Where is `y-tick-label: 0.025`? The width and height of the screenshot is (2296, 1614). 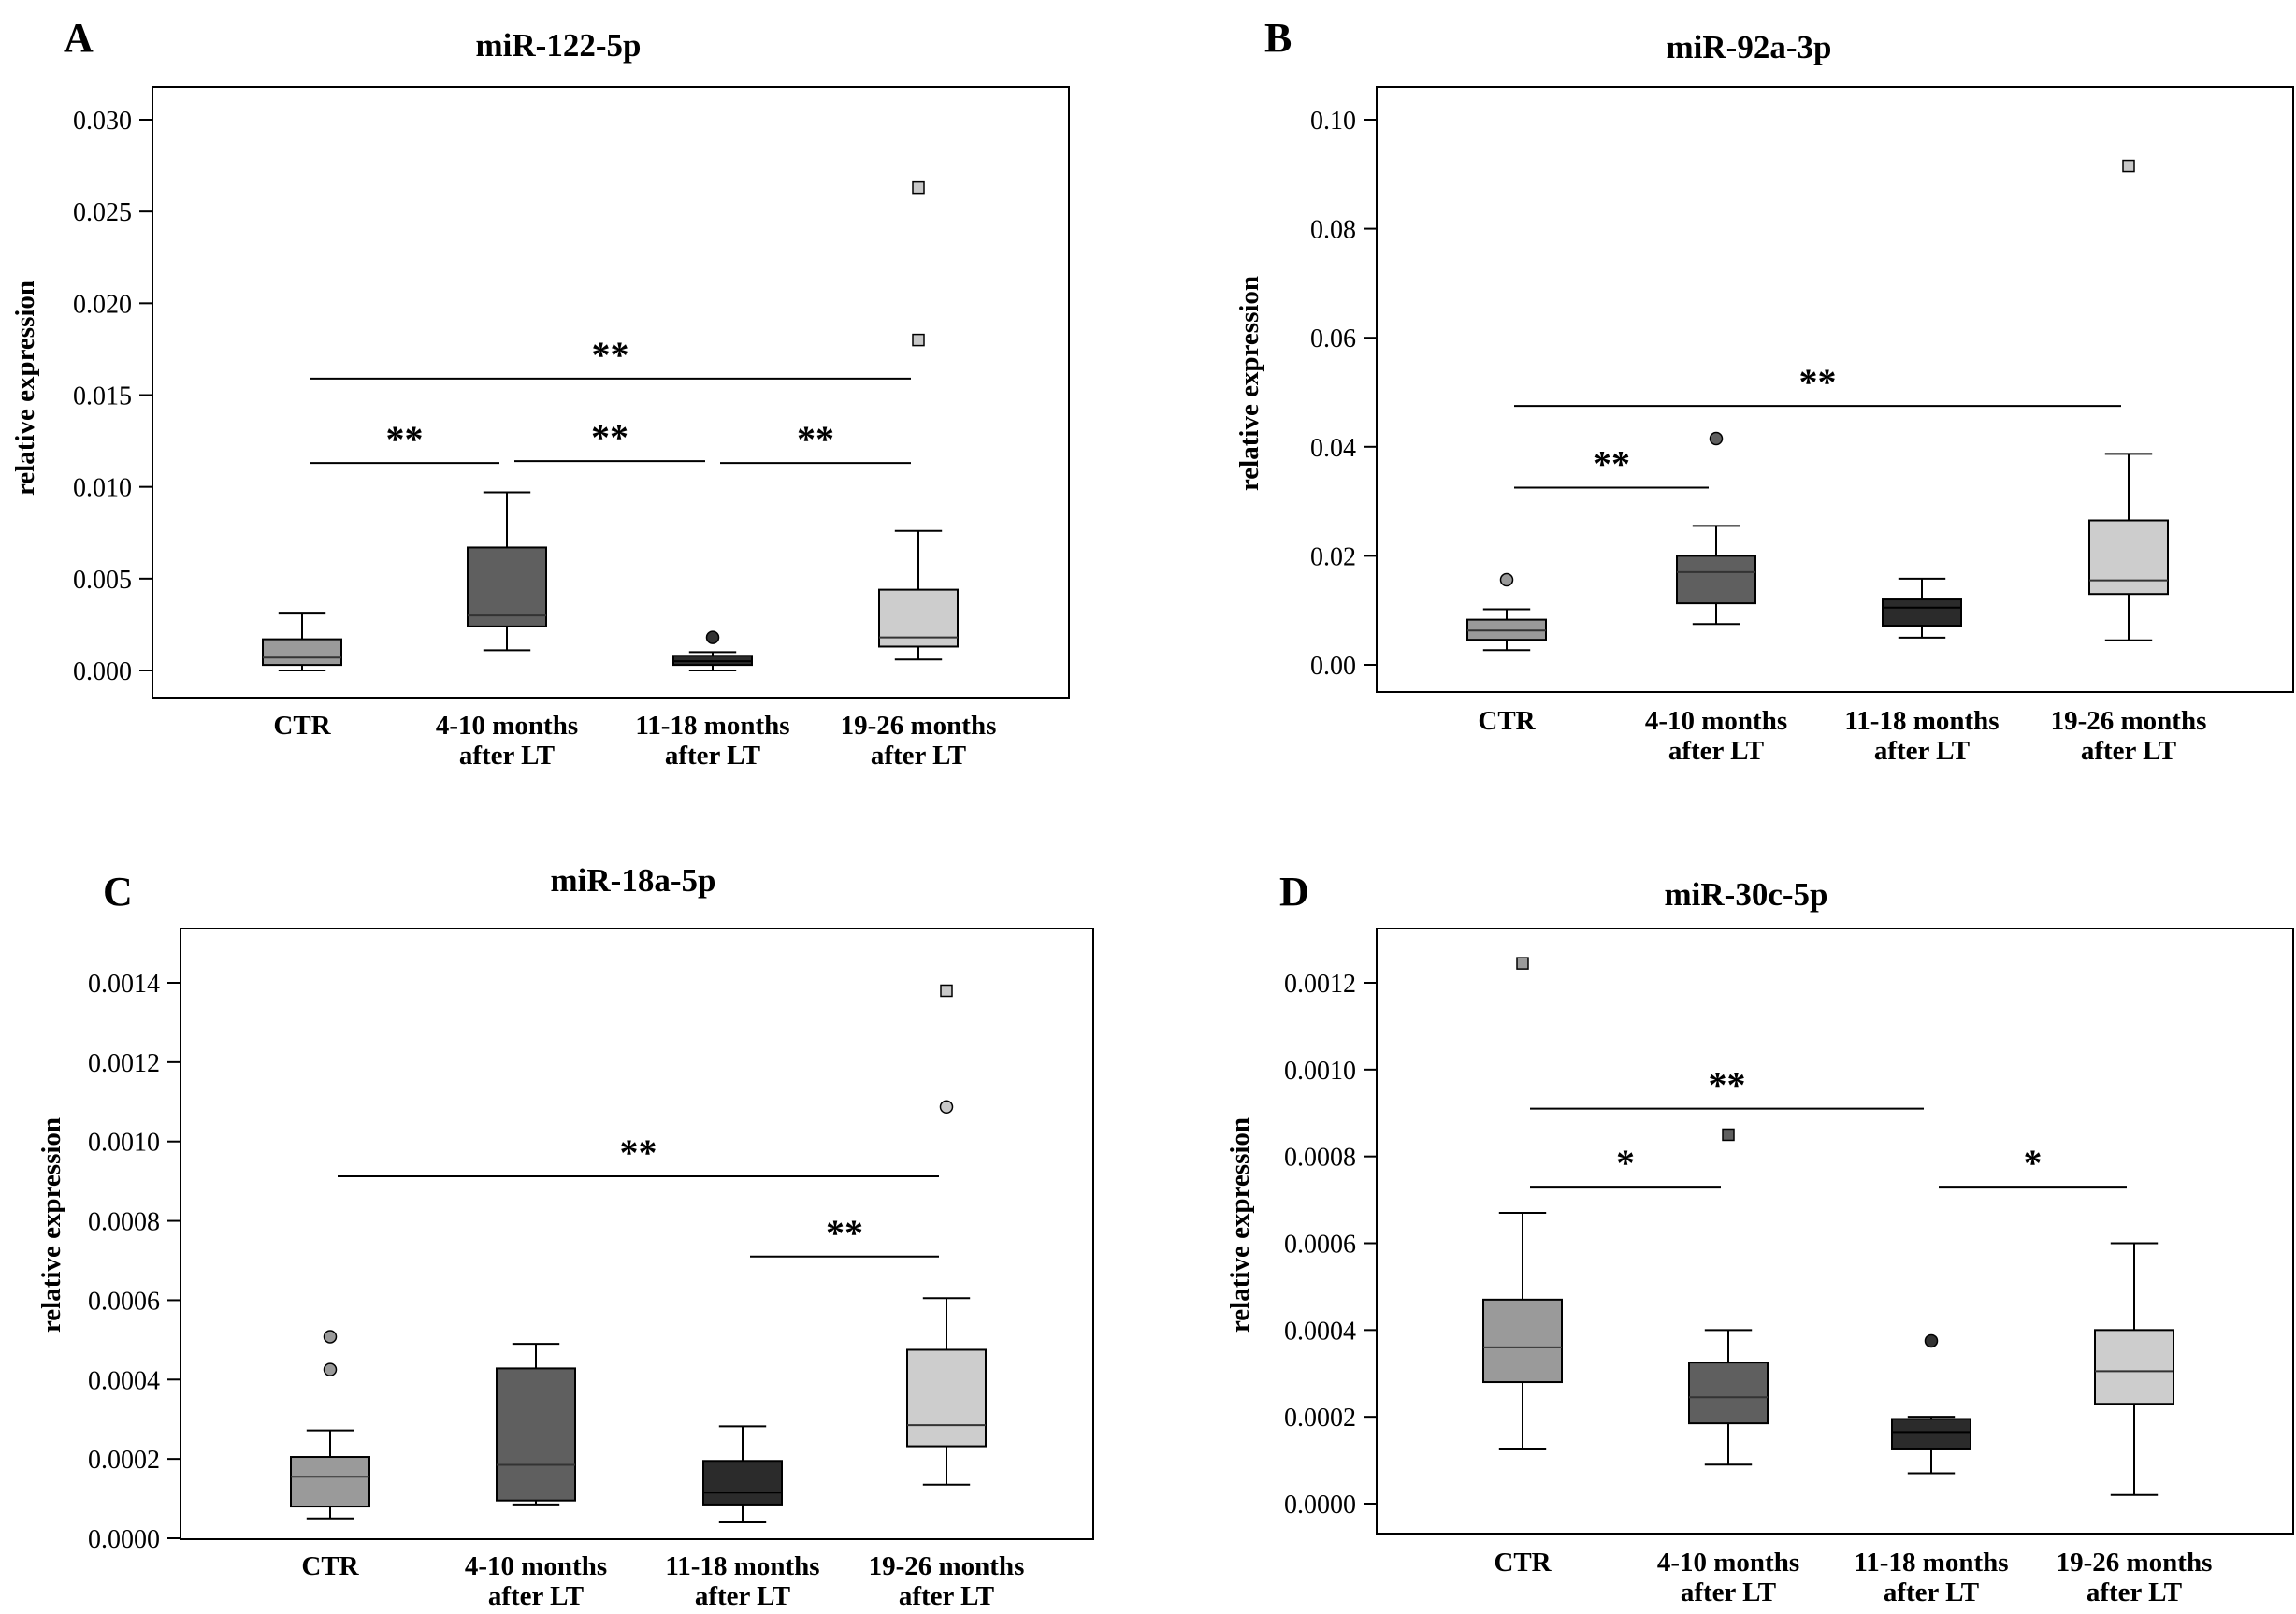 y-tick-label: 0.025 is located at coordinates (102, 212).